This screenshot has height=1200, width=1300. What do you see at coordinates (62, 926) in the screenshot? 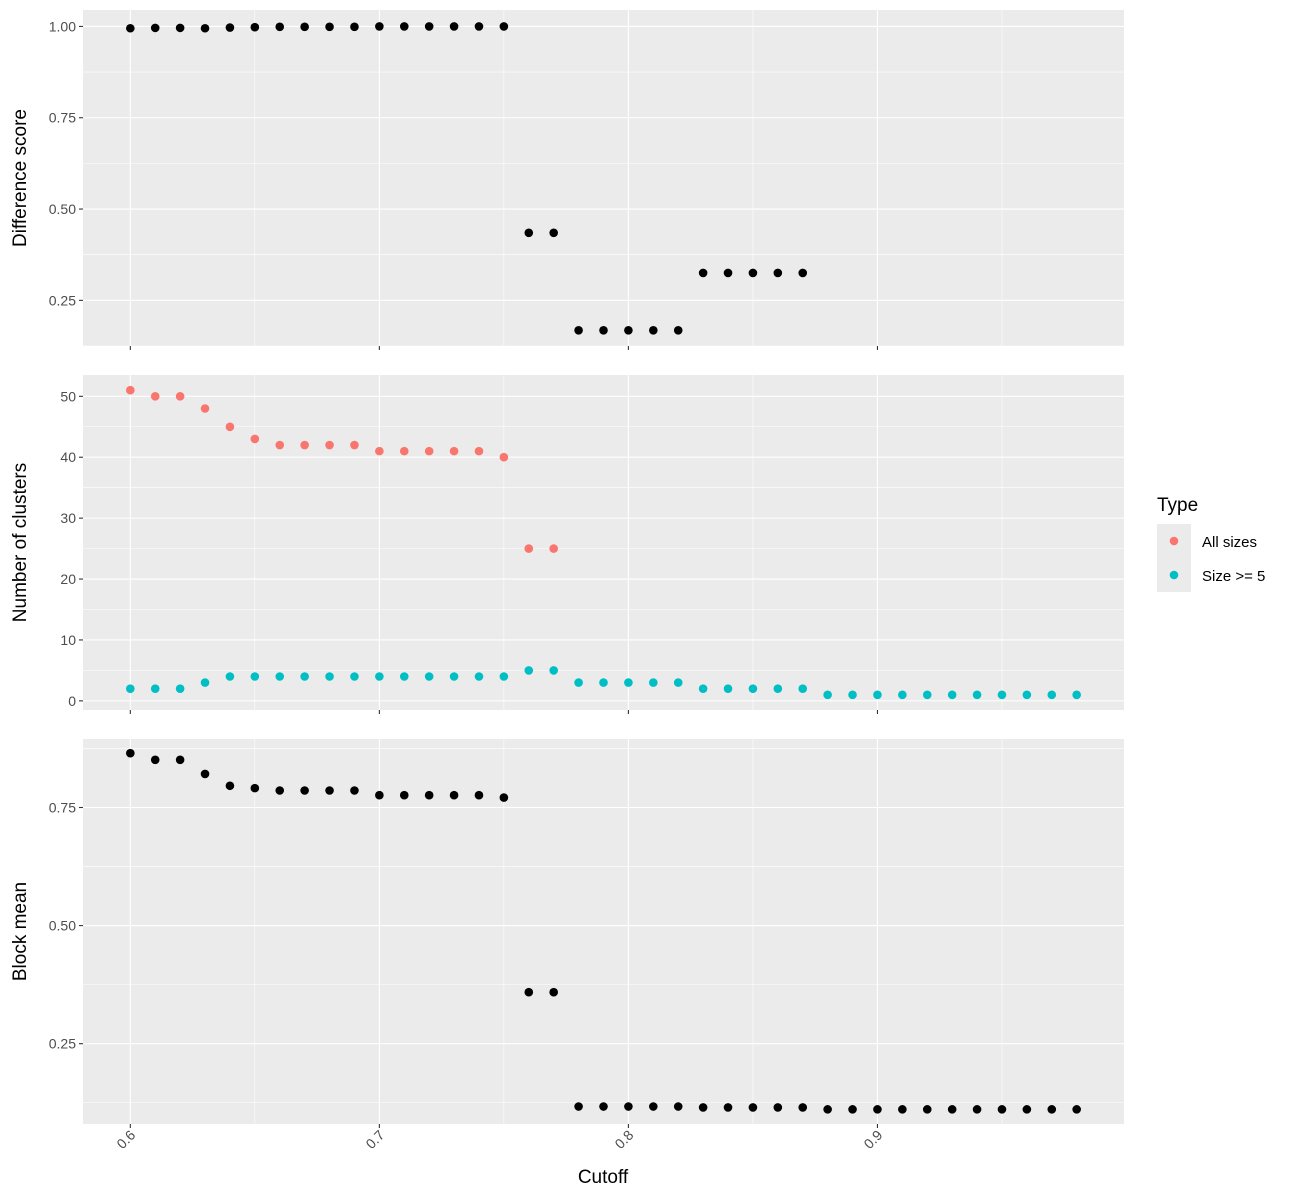
I see `y-tick-label-0-50: 0.50` at bounding box center [62, 926].